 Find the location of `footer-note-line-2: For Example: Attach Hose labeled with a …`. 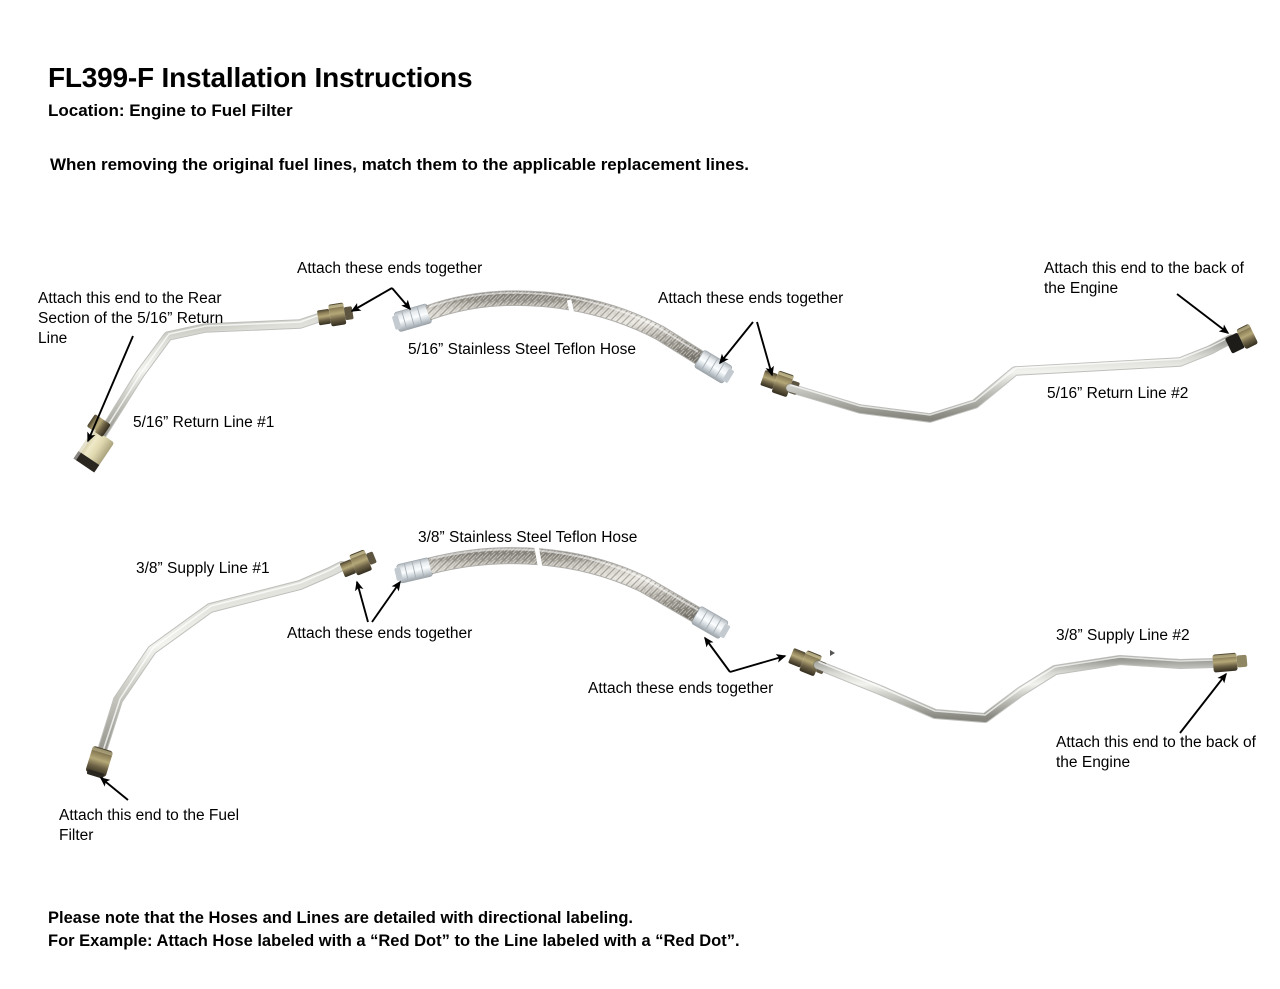

footer-note-line-2: For Example: Attach Hose labeled with a … is located at coordinates (394, 941).